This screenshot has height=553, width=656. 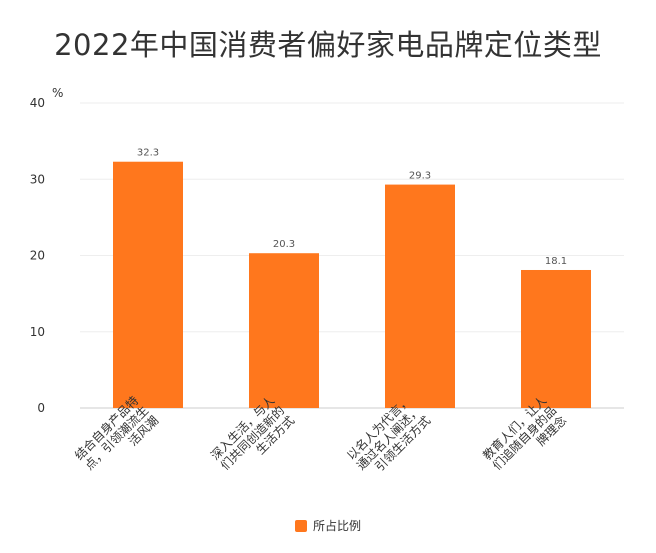 What do you see at coordinates (556, 261) in the screenshot?
I see `bar-value-label: 18.1` at bounding box center [556, 261].